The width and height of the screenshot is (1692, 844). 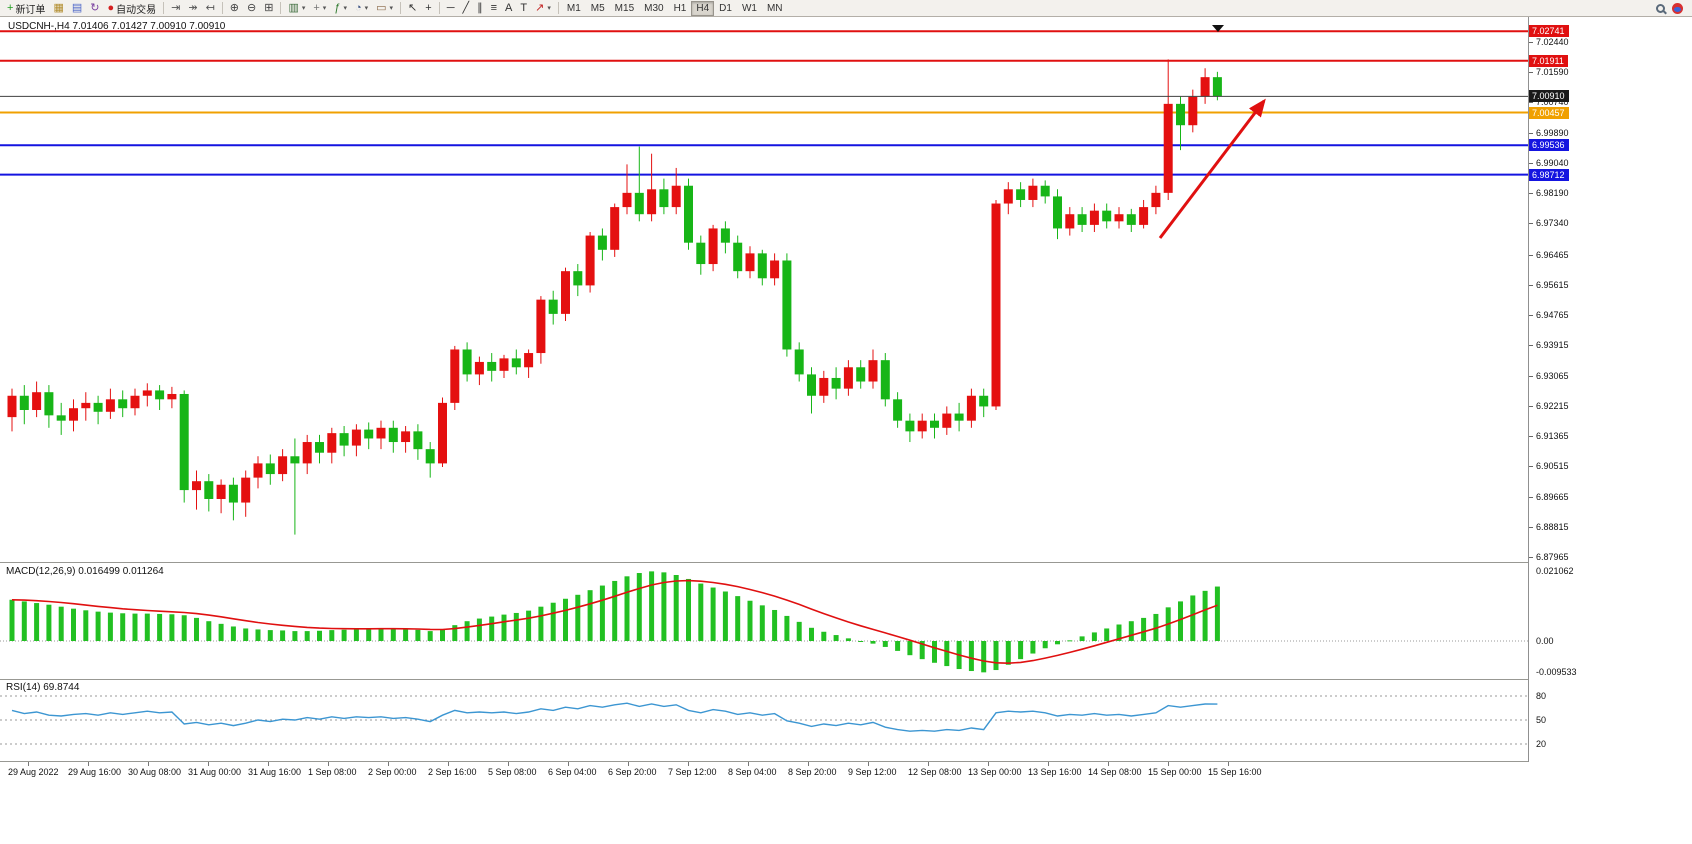 What do you see at coordinates (1677, 8) in the screenshot?
I see `community-icon` at bounding box center [1677, 8].